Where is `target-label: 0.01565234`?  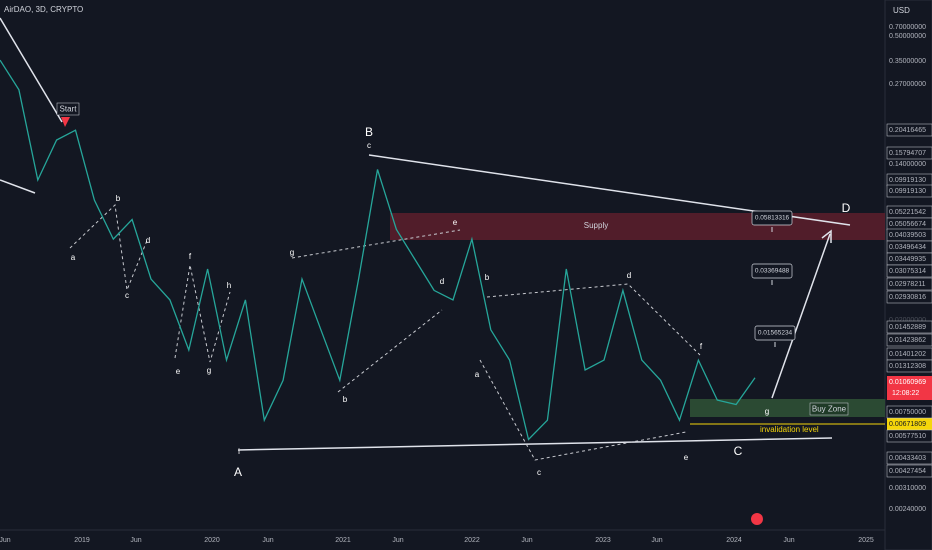
target-label: 0.01565234 is located at coordinates (775, 333).